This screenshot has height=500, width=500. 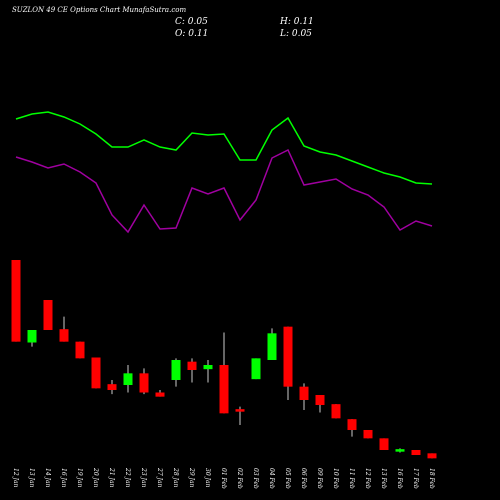 I want to click on x-tick-label: 17 Feb, so click(x=415, y=478).